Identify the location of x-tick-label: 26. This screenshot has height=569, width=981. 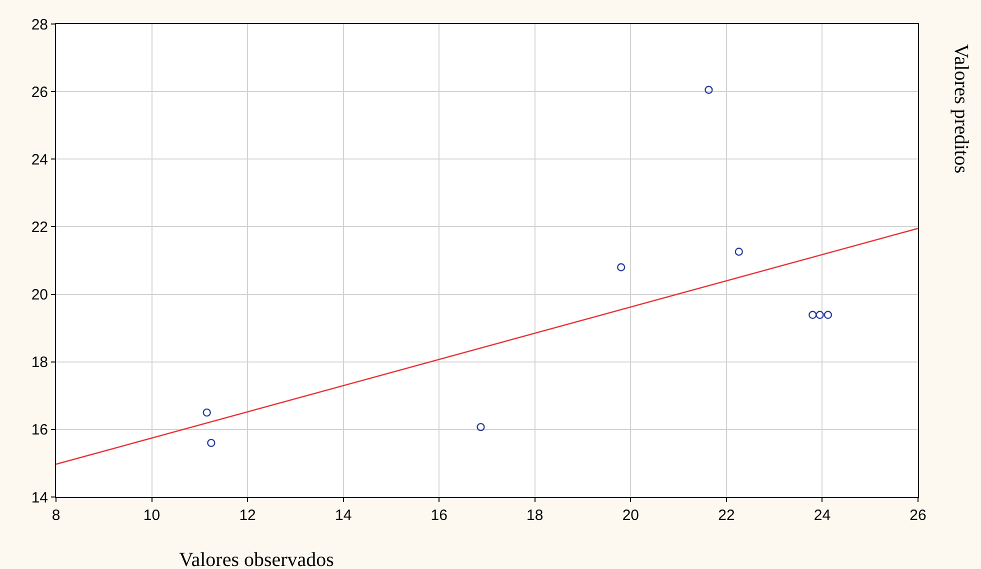
(918, 515).